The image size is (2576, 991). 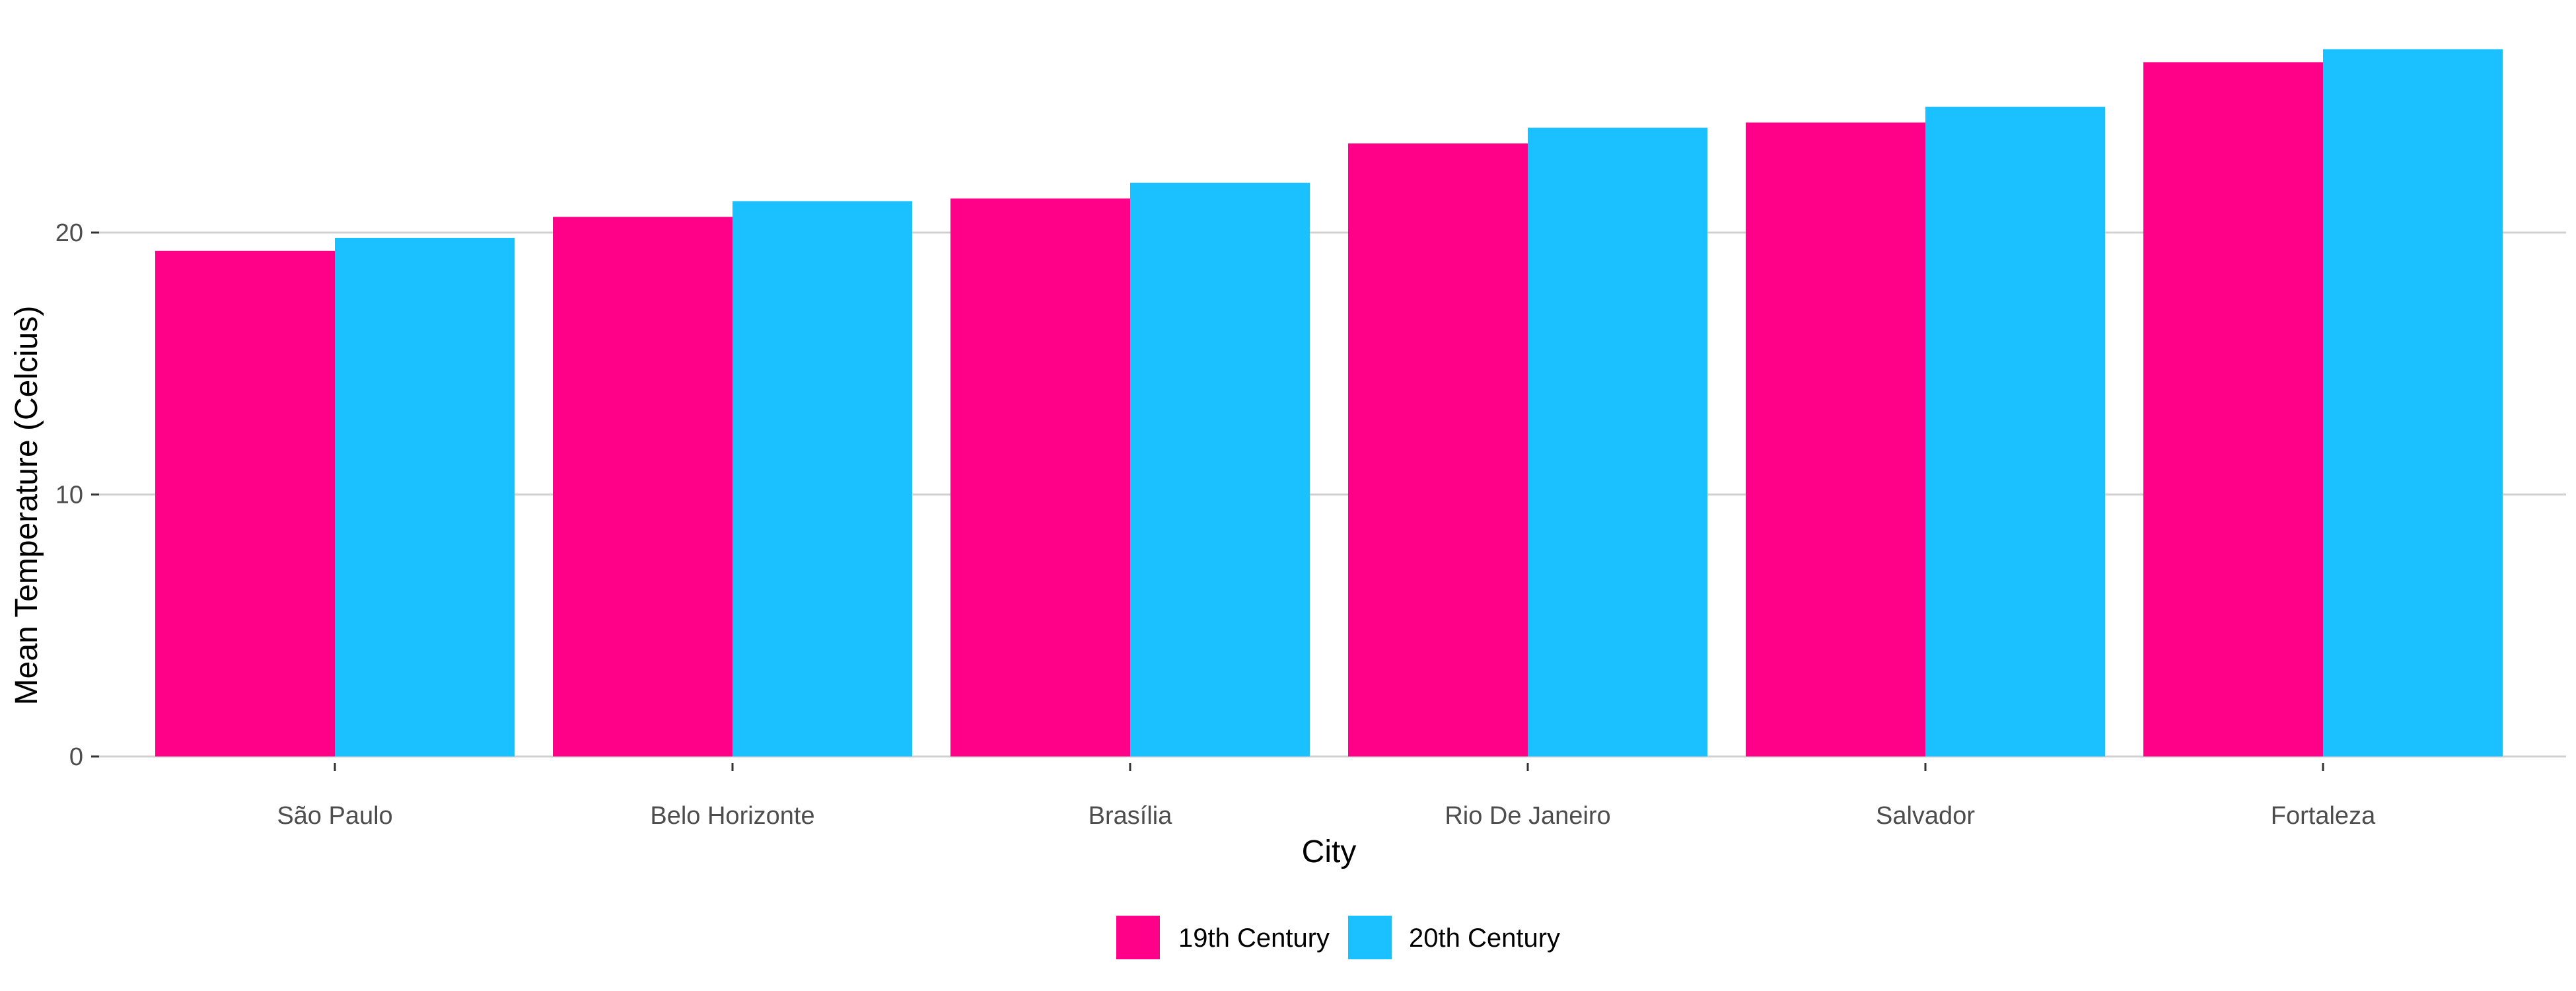 What do you see at coordinates (1528, 816) in the screenshot?
I see `x-tick-label: Rio De Janeiro` at bounding box center [1528, 816].